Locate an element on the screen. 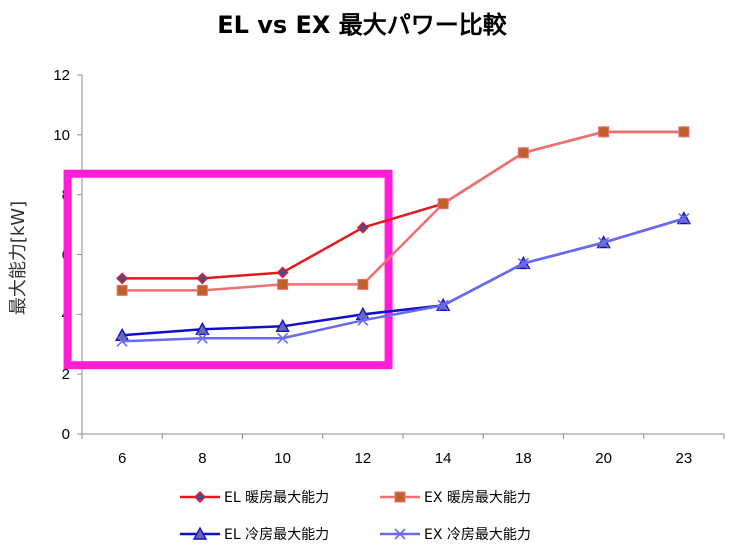 The image size is (735, 550). legend-item: EL 暖房最大能力 is located at coordinates (254, 498).